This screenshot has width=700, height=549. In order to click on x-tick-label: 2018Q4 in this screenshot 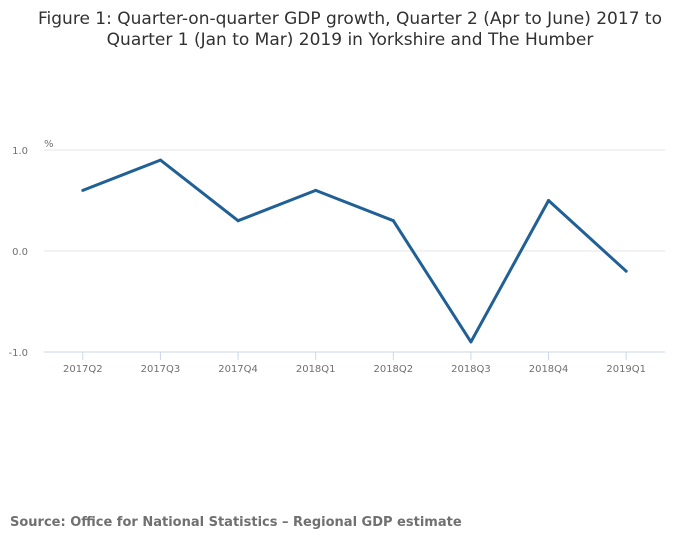, I will do `click(549, 369)`.